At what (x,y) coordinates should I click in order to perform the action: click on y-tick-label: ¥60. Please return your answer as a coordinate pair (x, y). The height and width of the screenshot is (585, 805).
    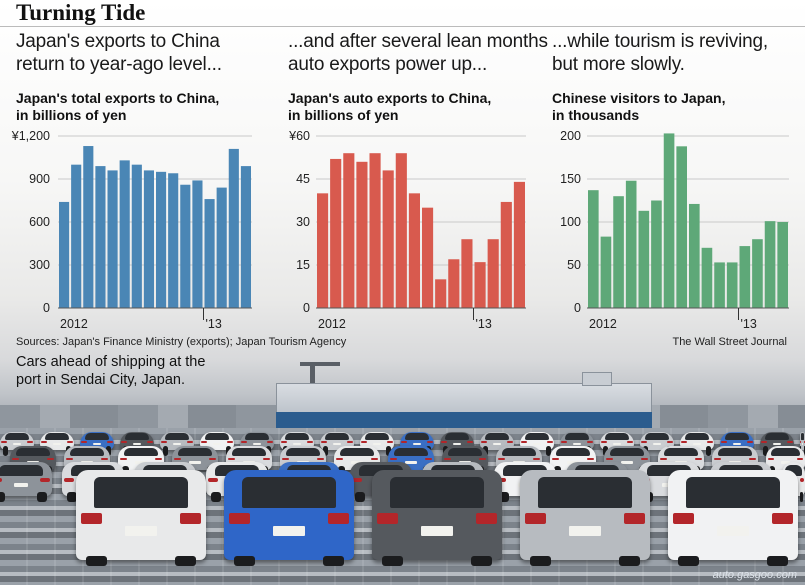
    Looking at the image, I should click on (299, 136).